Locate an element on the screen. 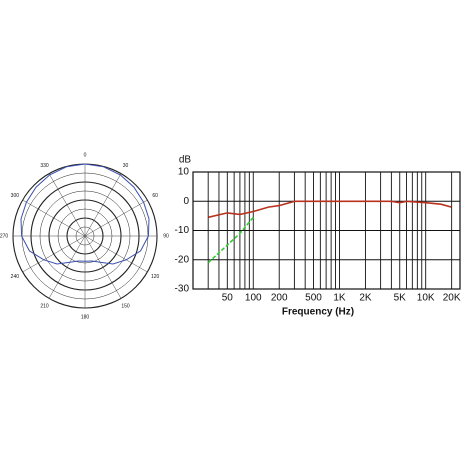 Image resolution: width=473 pixels, height=473 pixels. angle-label: 60 is located at coordinates (155, 196).